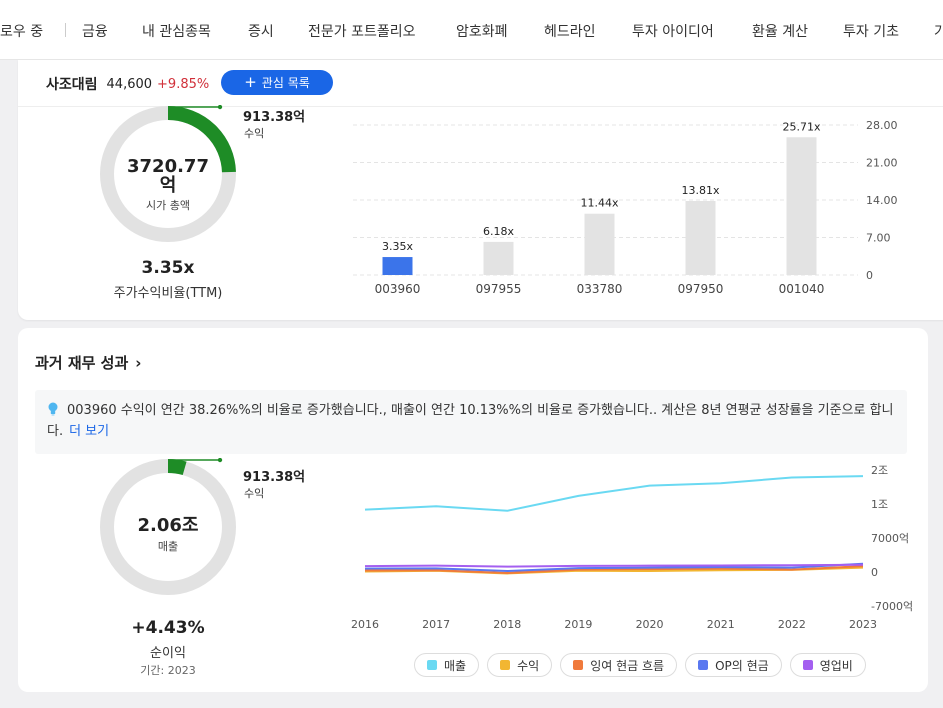  I want to click on market-cap-label: 시가 총액, so click(168, 205).